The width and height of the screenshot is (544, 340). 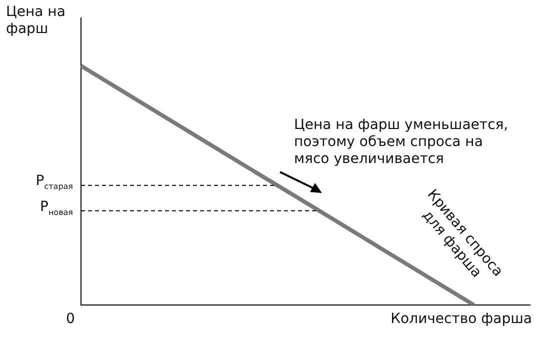 What do you see at coordinates (461, 319) in the screenshot?
I see `x-axis-title: Количество фарша` at bounding box center [461, 319].